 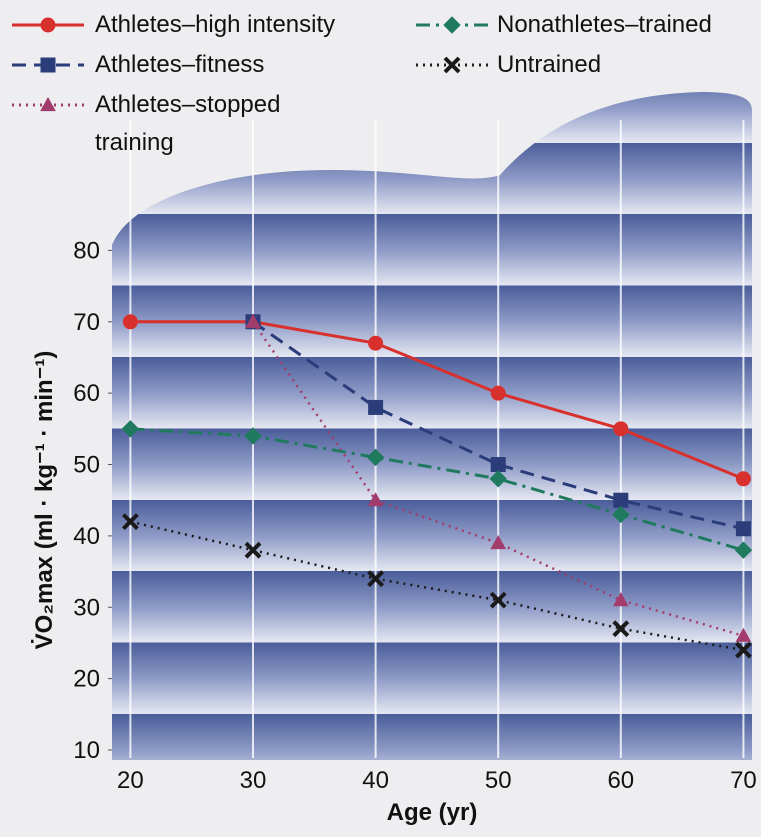 What do you see at coordinates (432, 812) in the screenshot?
I see `x-axis-label: Age (yr)` at bounding box center [432, 812].